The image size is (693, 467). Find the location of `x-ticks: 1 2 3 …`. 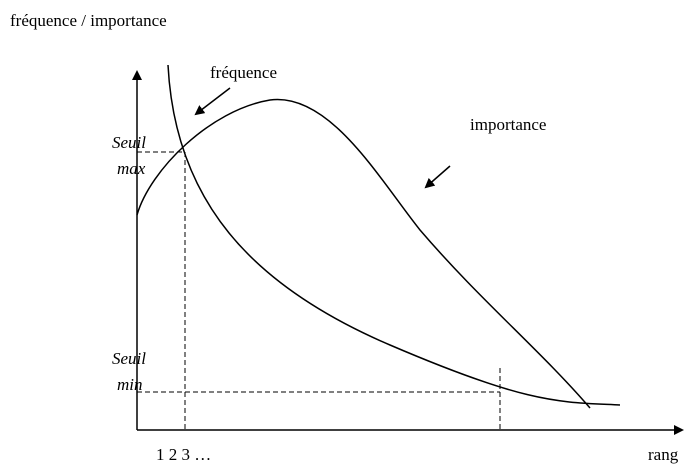

x-ticks: 1 2 3 … is located at coordinates (183, 454).